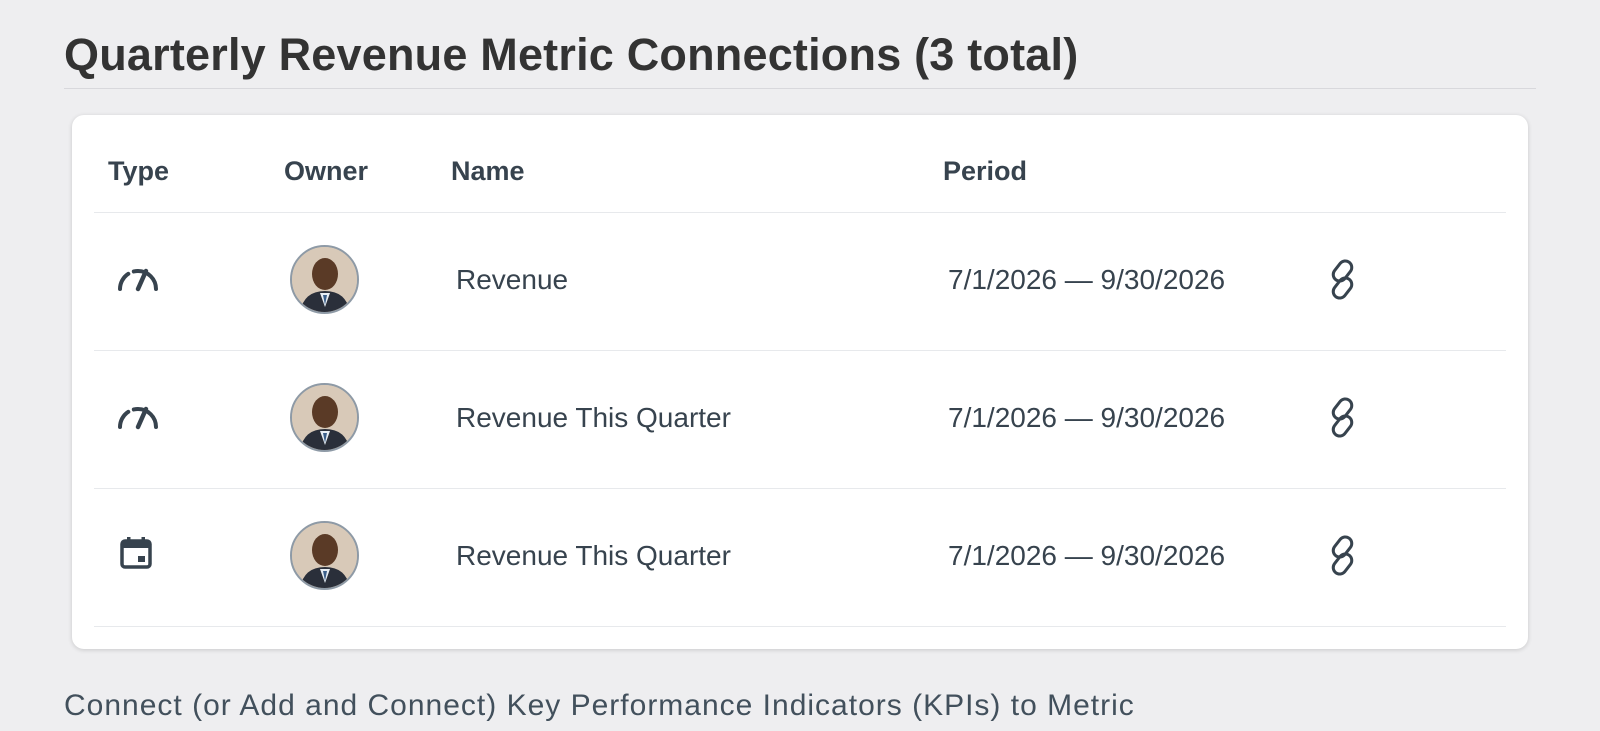 The width and height of the screenshot is (1600, 731). Describe the element at coordinates (512, 279) in the screenshot. I see `kpi-name: Revenue` at that location.